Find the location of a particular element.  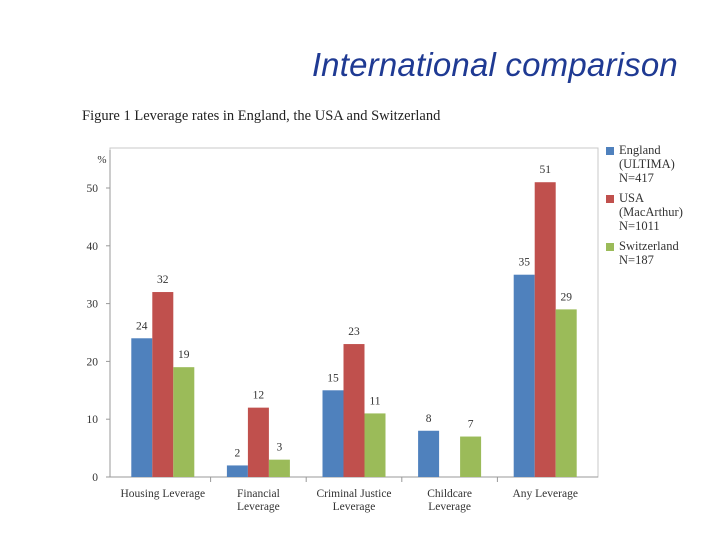

y-tick-label: 40 is located at coordinates (93, 247).